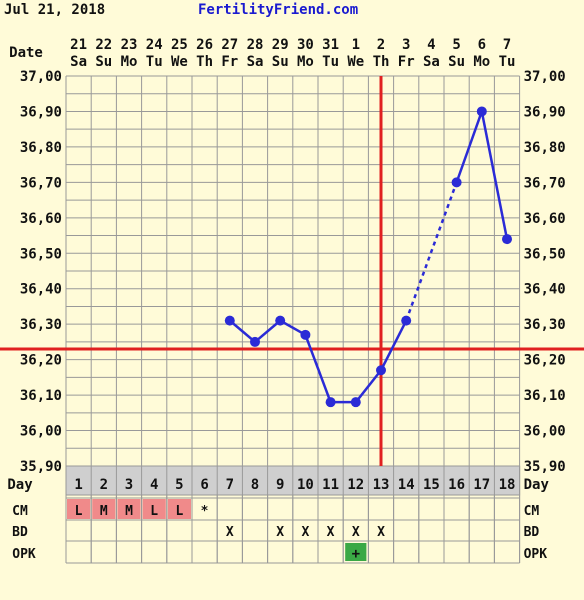  What do you see at coordinates (431, 45) in the screenshot?
I see `date-label: 4` at bounding box center [431, 45].